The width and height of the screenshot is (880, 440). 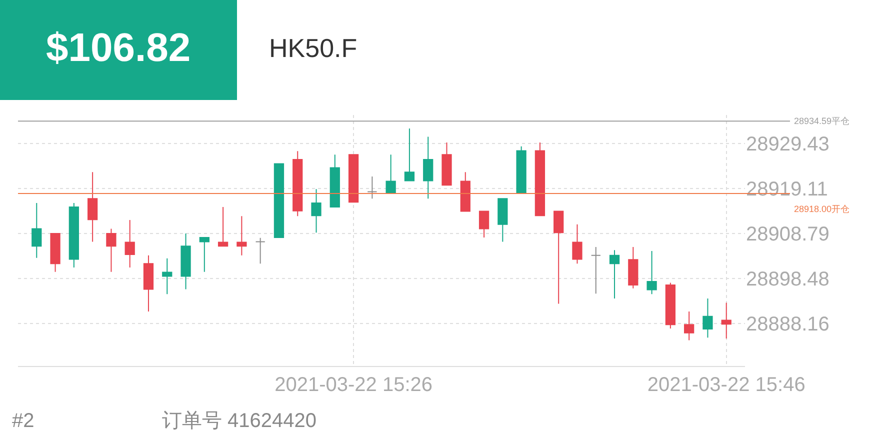 I want to click on y-tick-label: 28908.79, so click(x=788, y=235).